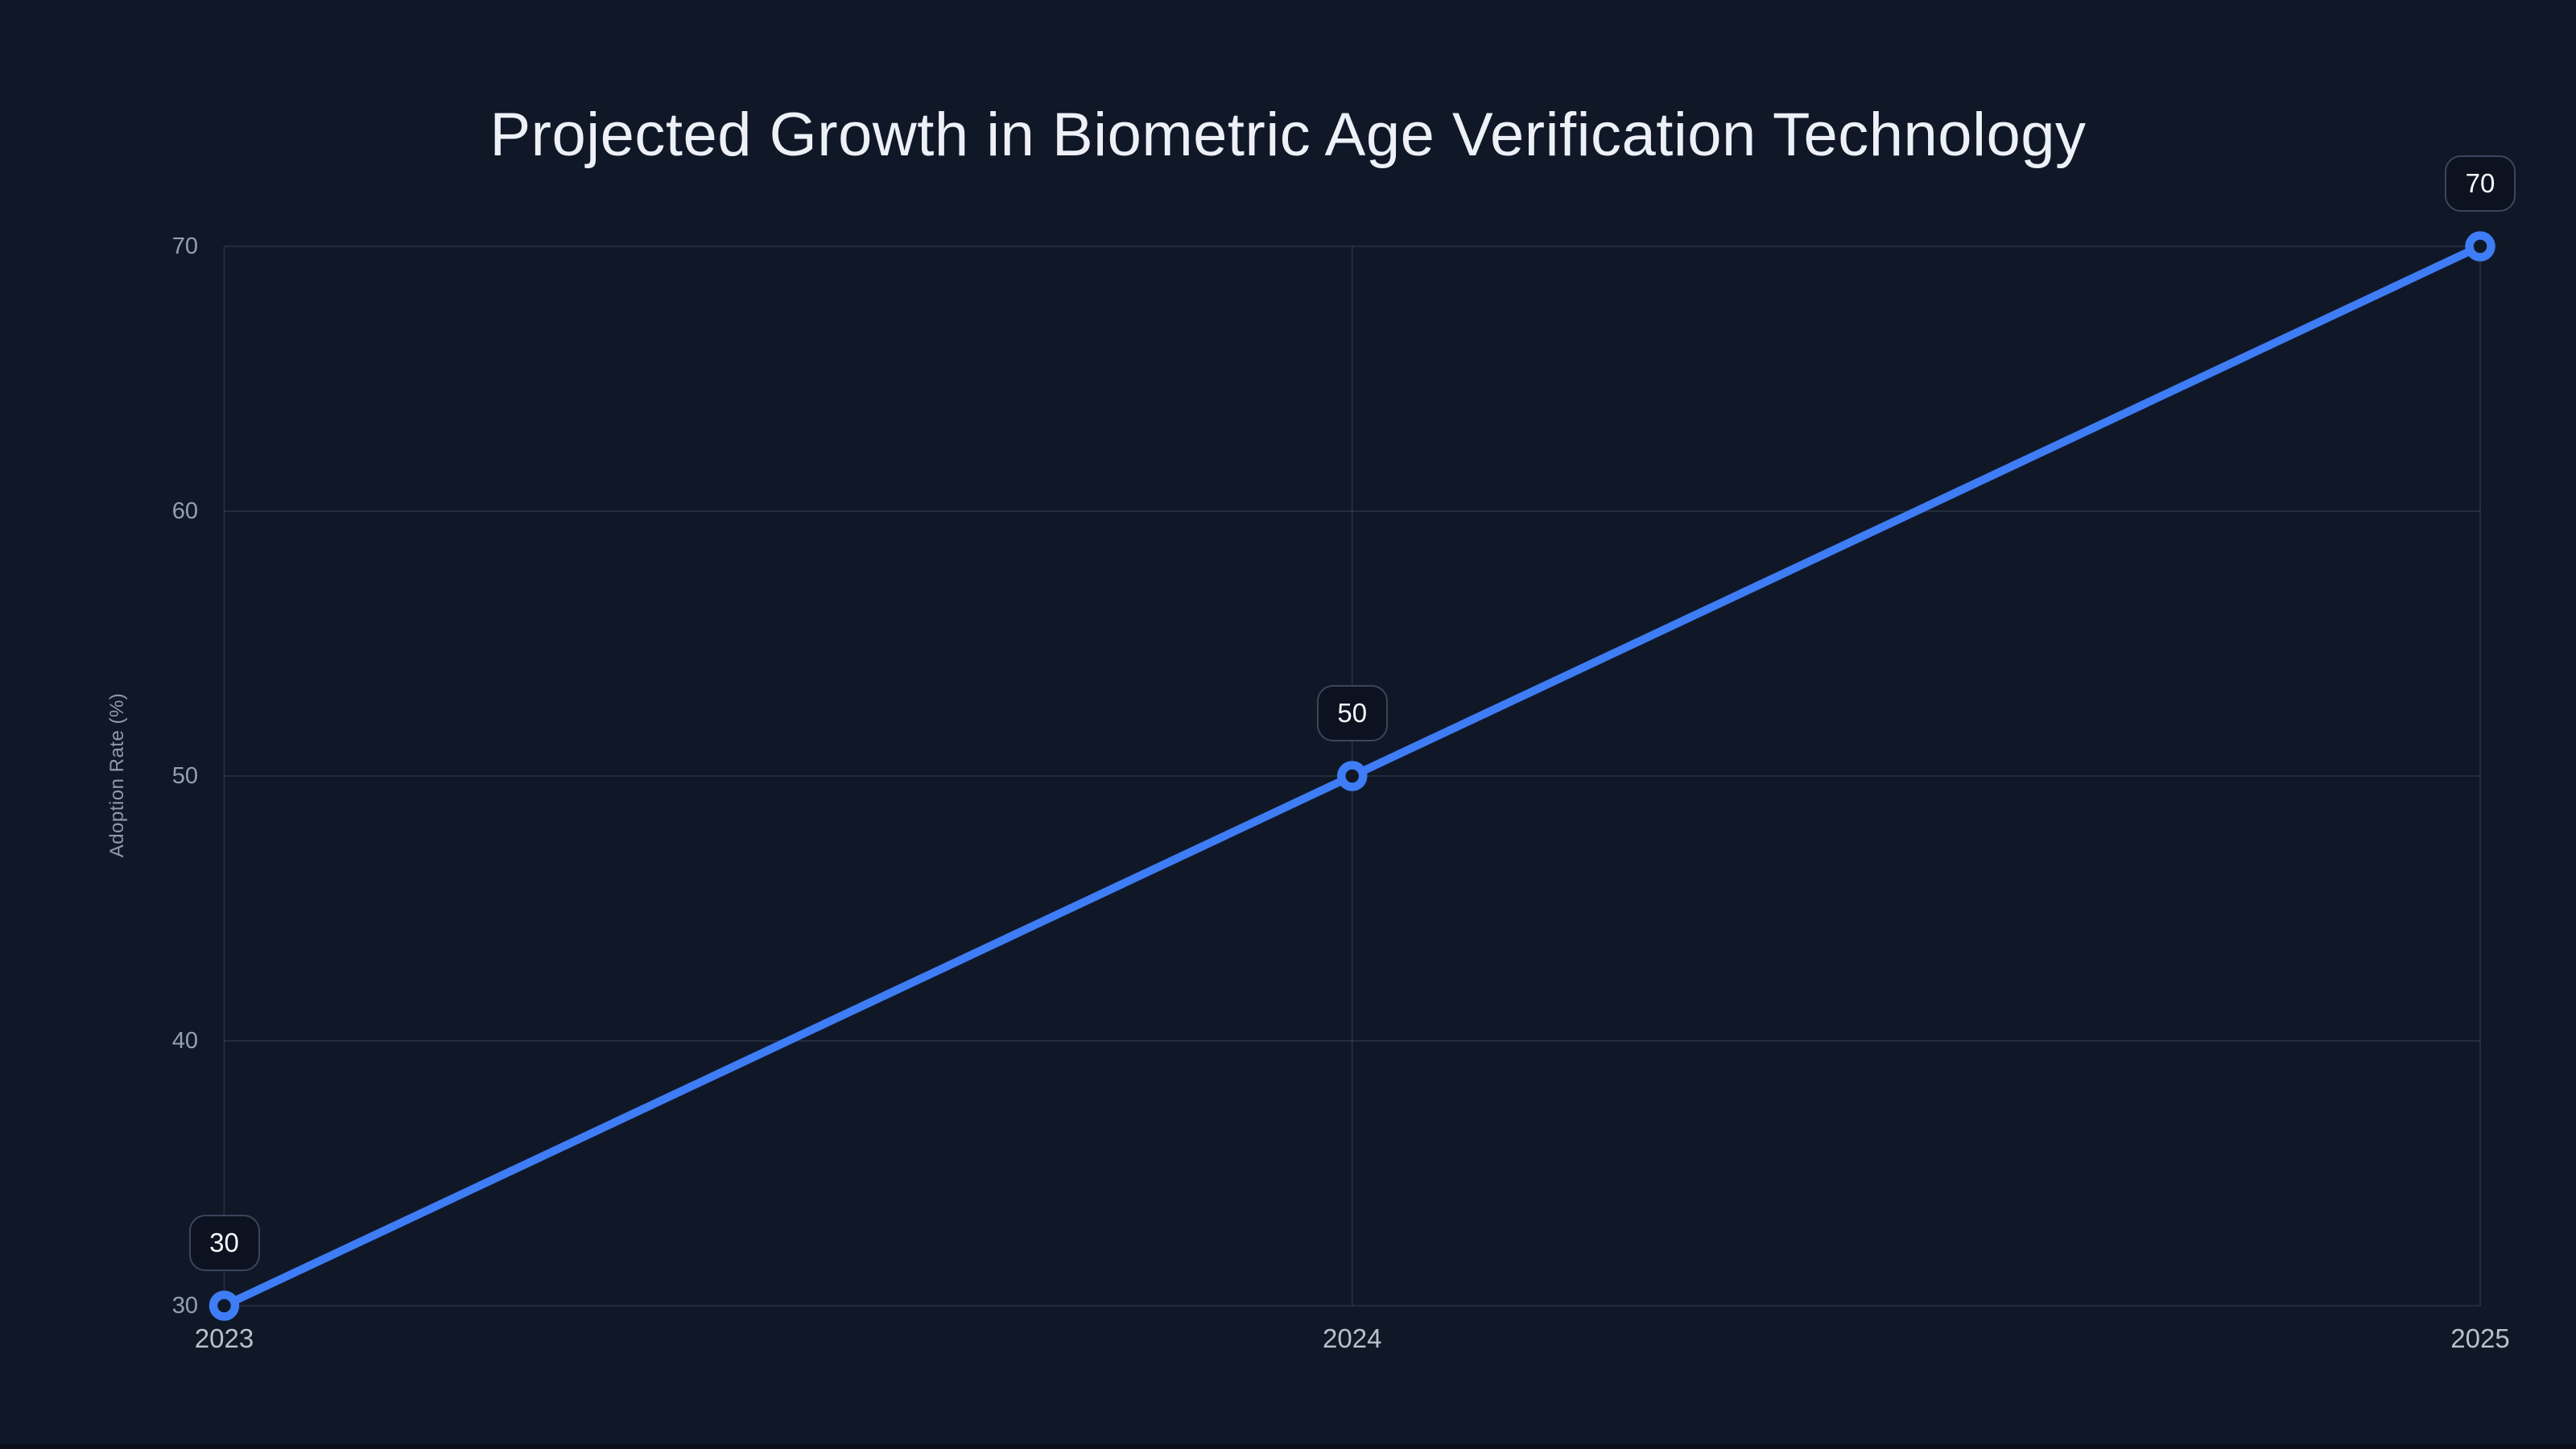 This screenshot has width=2576, height=1449. I want to click on bottom-strip, so click(1288, 1446).